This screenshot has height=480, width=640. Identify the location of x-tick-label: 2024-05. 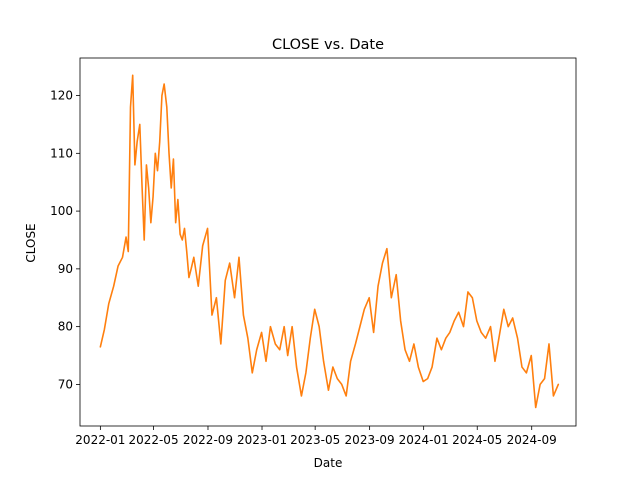
(477, 440).